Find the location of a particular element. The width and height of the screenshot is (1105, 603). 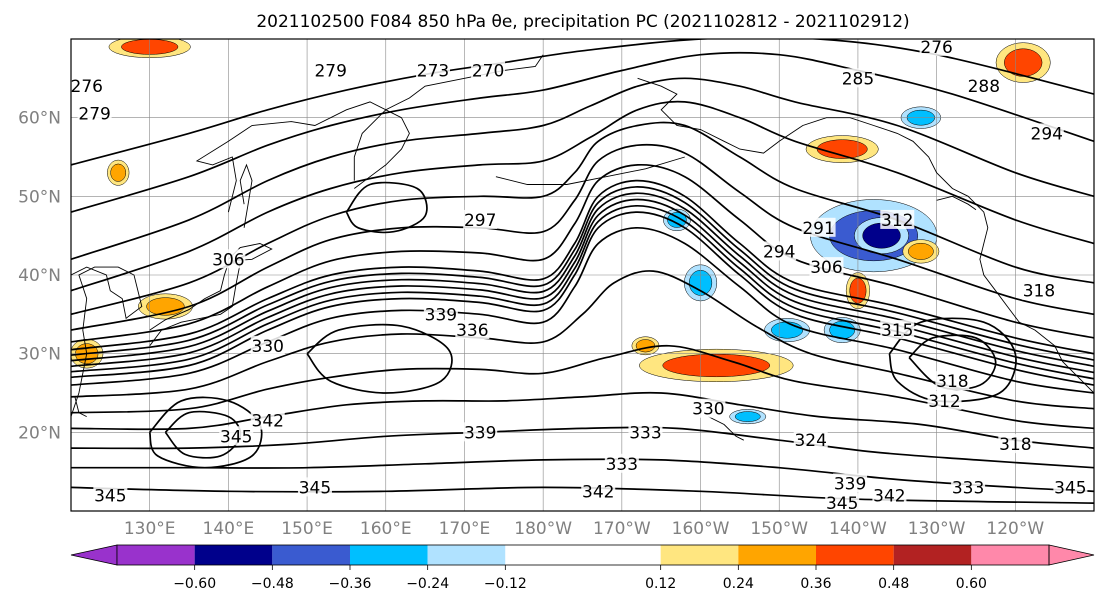

x-tick-label: 130°E is located at coordinates (150, 529).